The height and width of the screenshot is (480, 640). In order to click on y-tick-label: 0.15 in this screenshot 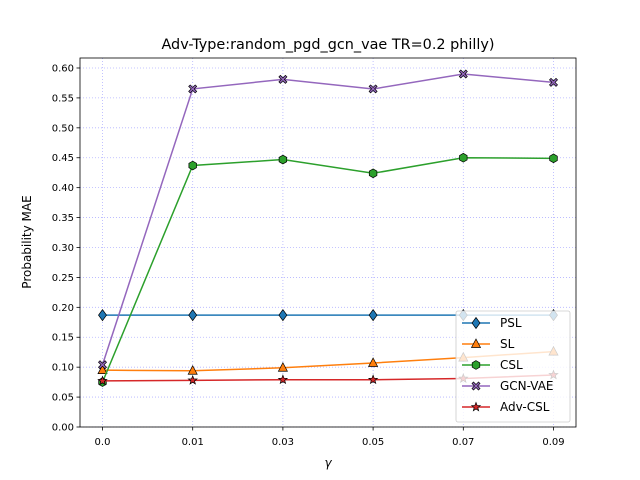, I will do `click(63, 338)`.